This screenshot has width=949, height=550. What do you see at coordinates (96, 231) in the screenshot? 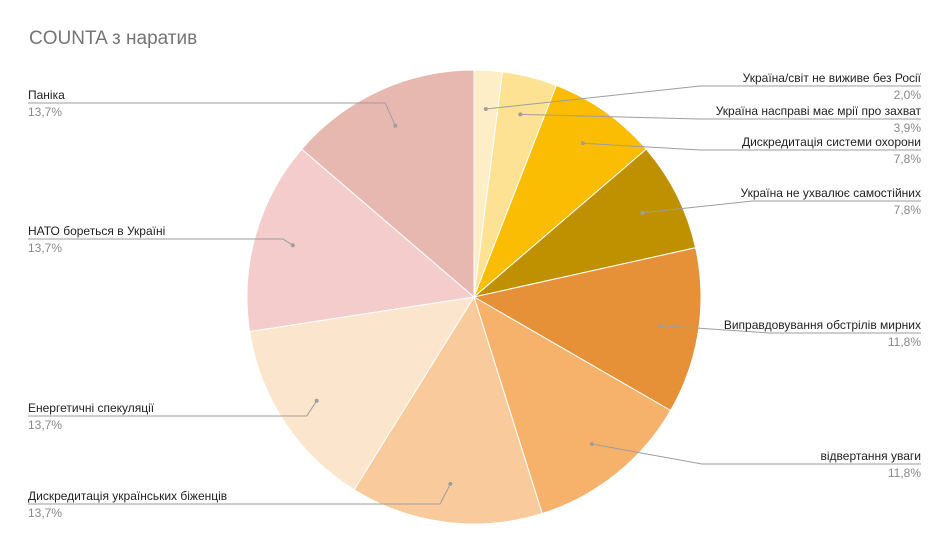
I see `slice-label: НАТО бореться в Україні` at bounding box center [96, 231].